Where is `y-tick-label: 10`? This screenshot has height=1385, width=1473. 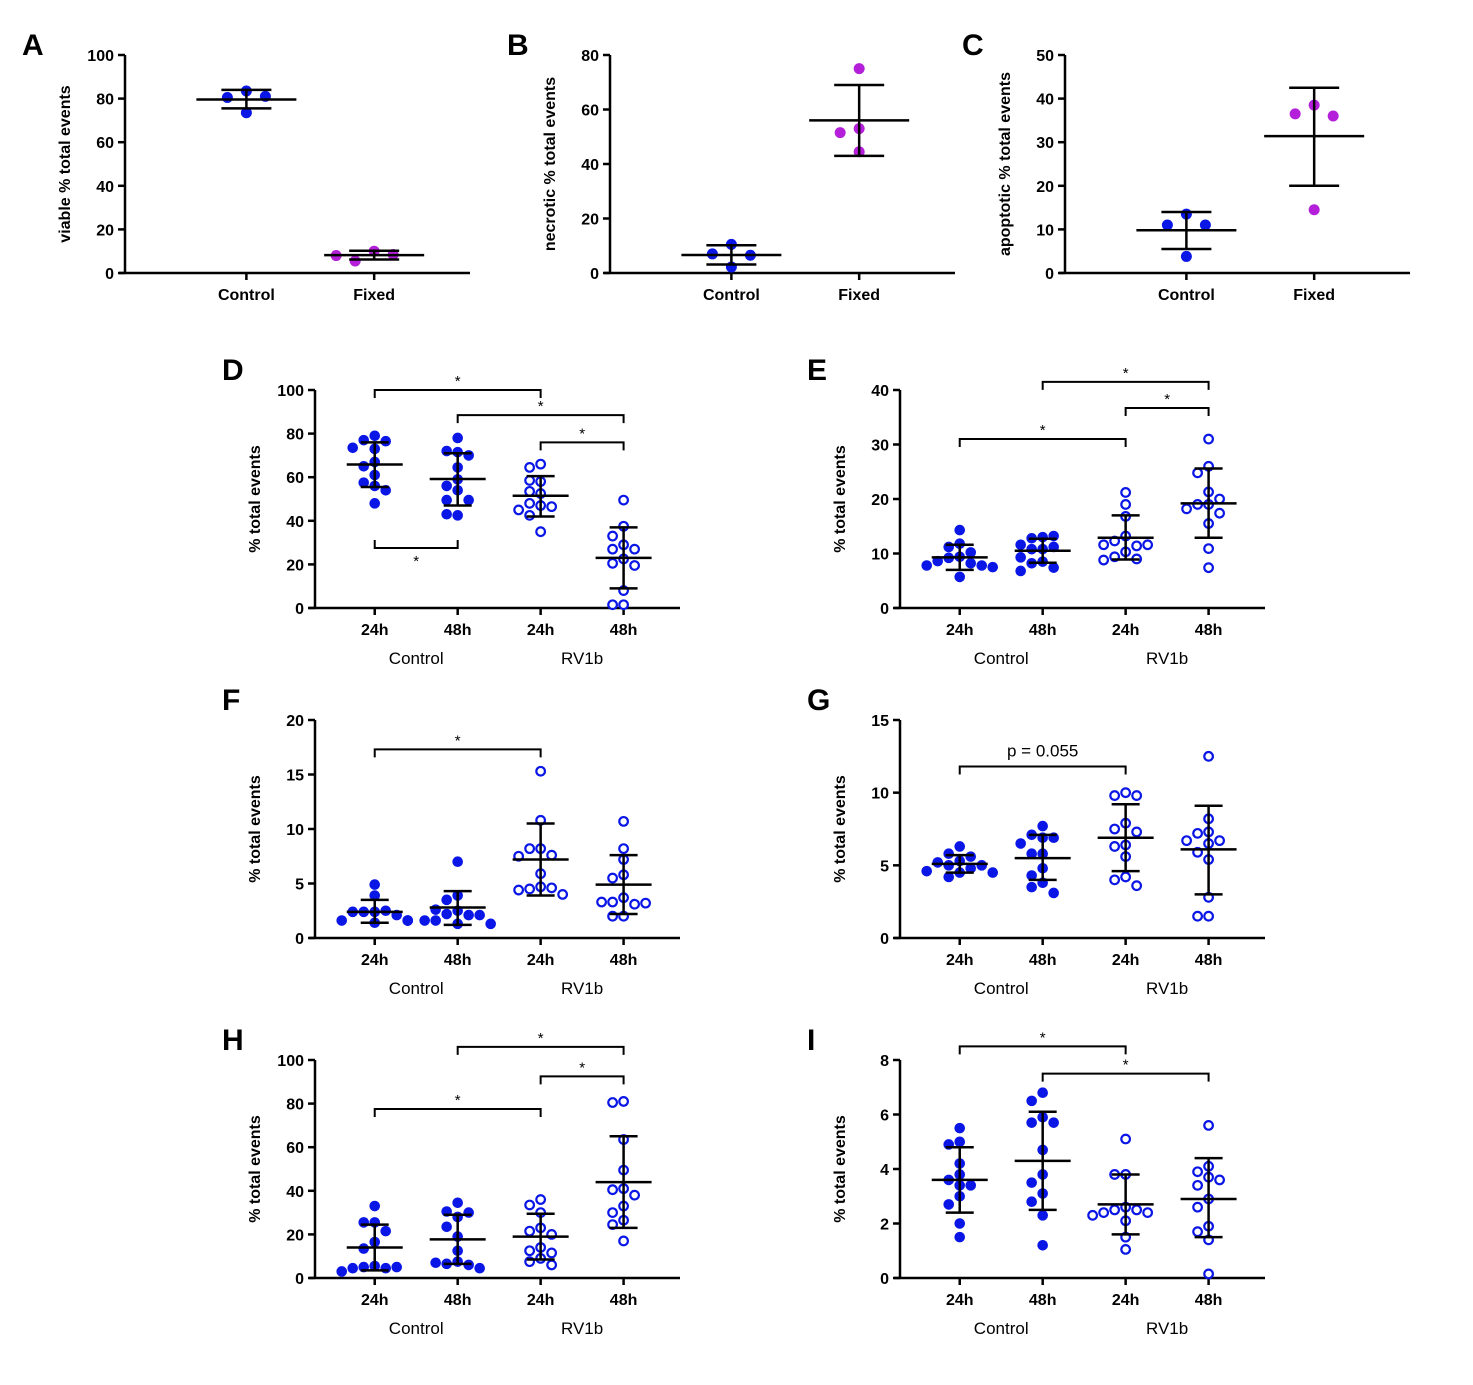 y-tick-label: 10 is located at coordinates (880, 555).